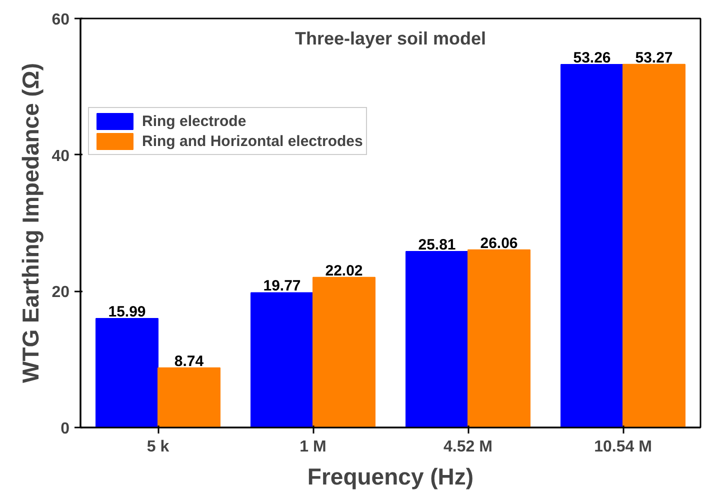 This screenshot has height=492, width=712. What do you see at coordinates (654, 57) in the screenshot?
I see `data-label: 53.27` at bounding box center [654, 57].